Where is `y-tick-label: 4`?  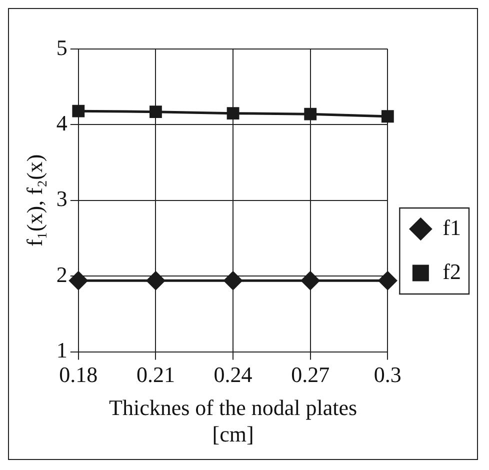
y-tick-label: 4 is located at coordinates (62, 123).